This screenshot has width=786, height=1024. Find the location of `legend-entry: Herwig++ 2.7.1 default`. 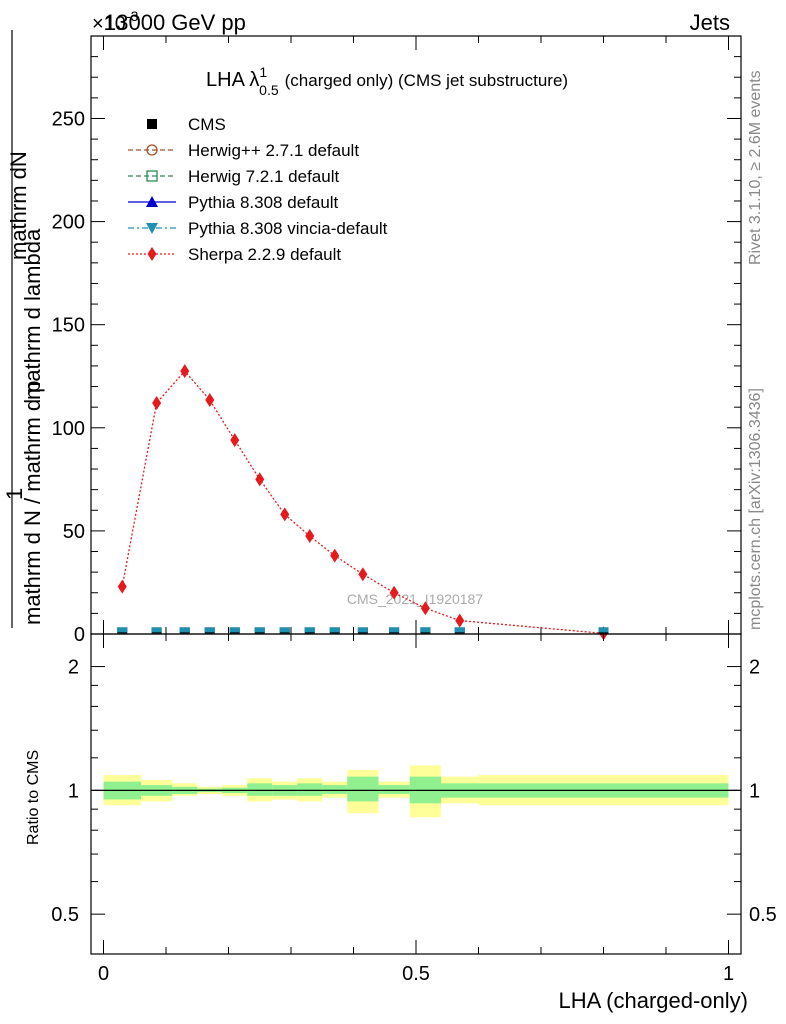

legend-entry: Herwig++ 2.7.1 default is located at coordinates (243, 150).